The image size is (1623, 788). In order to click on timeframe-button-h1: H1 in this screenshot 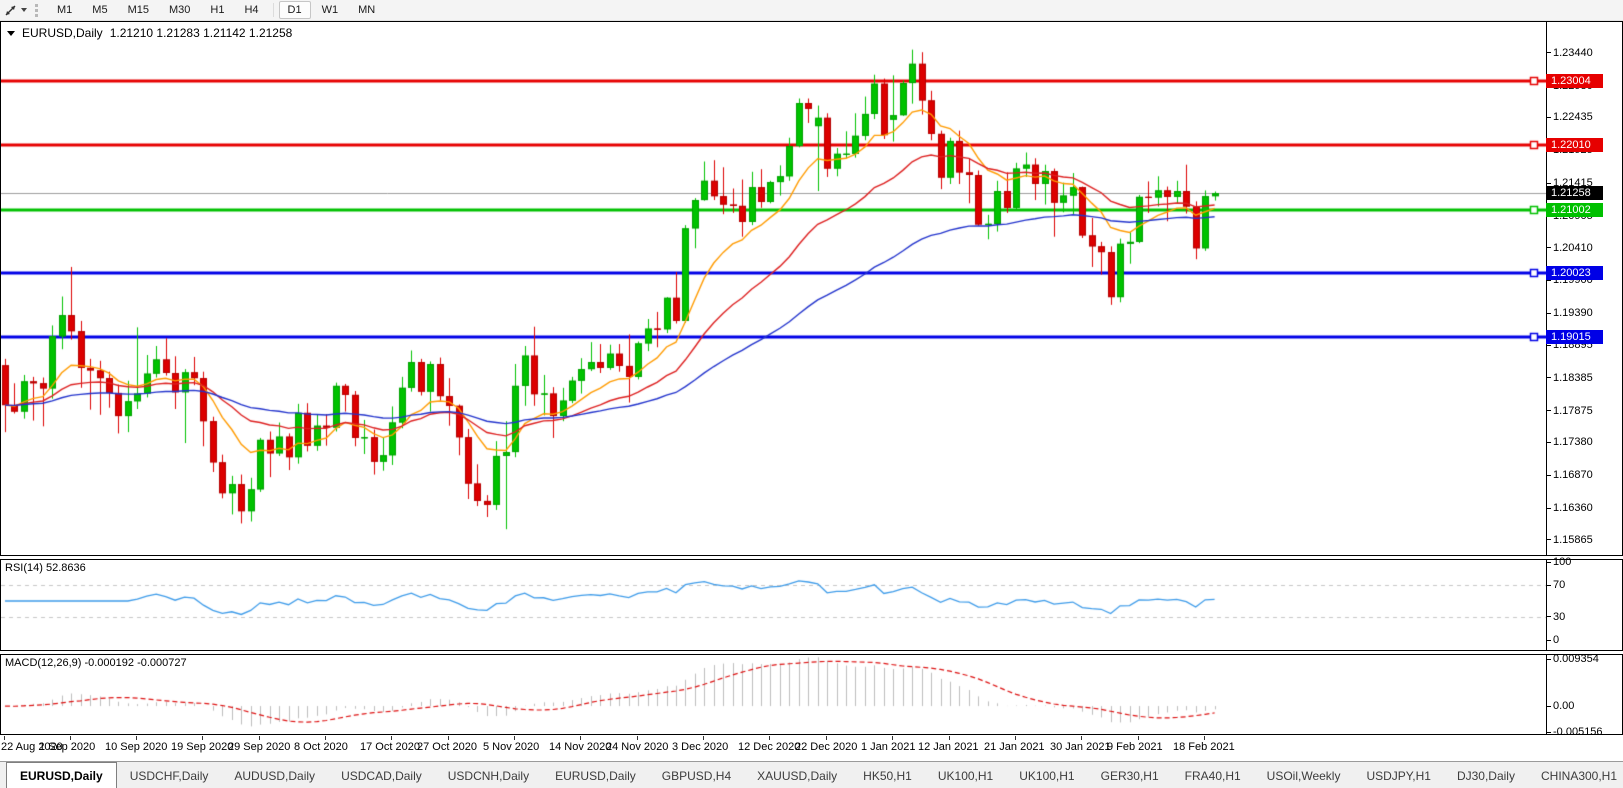, I will do `click(217, 10)`.